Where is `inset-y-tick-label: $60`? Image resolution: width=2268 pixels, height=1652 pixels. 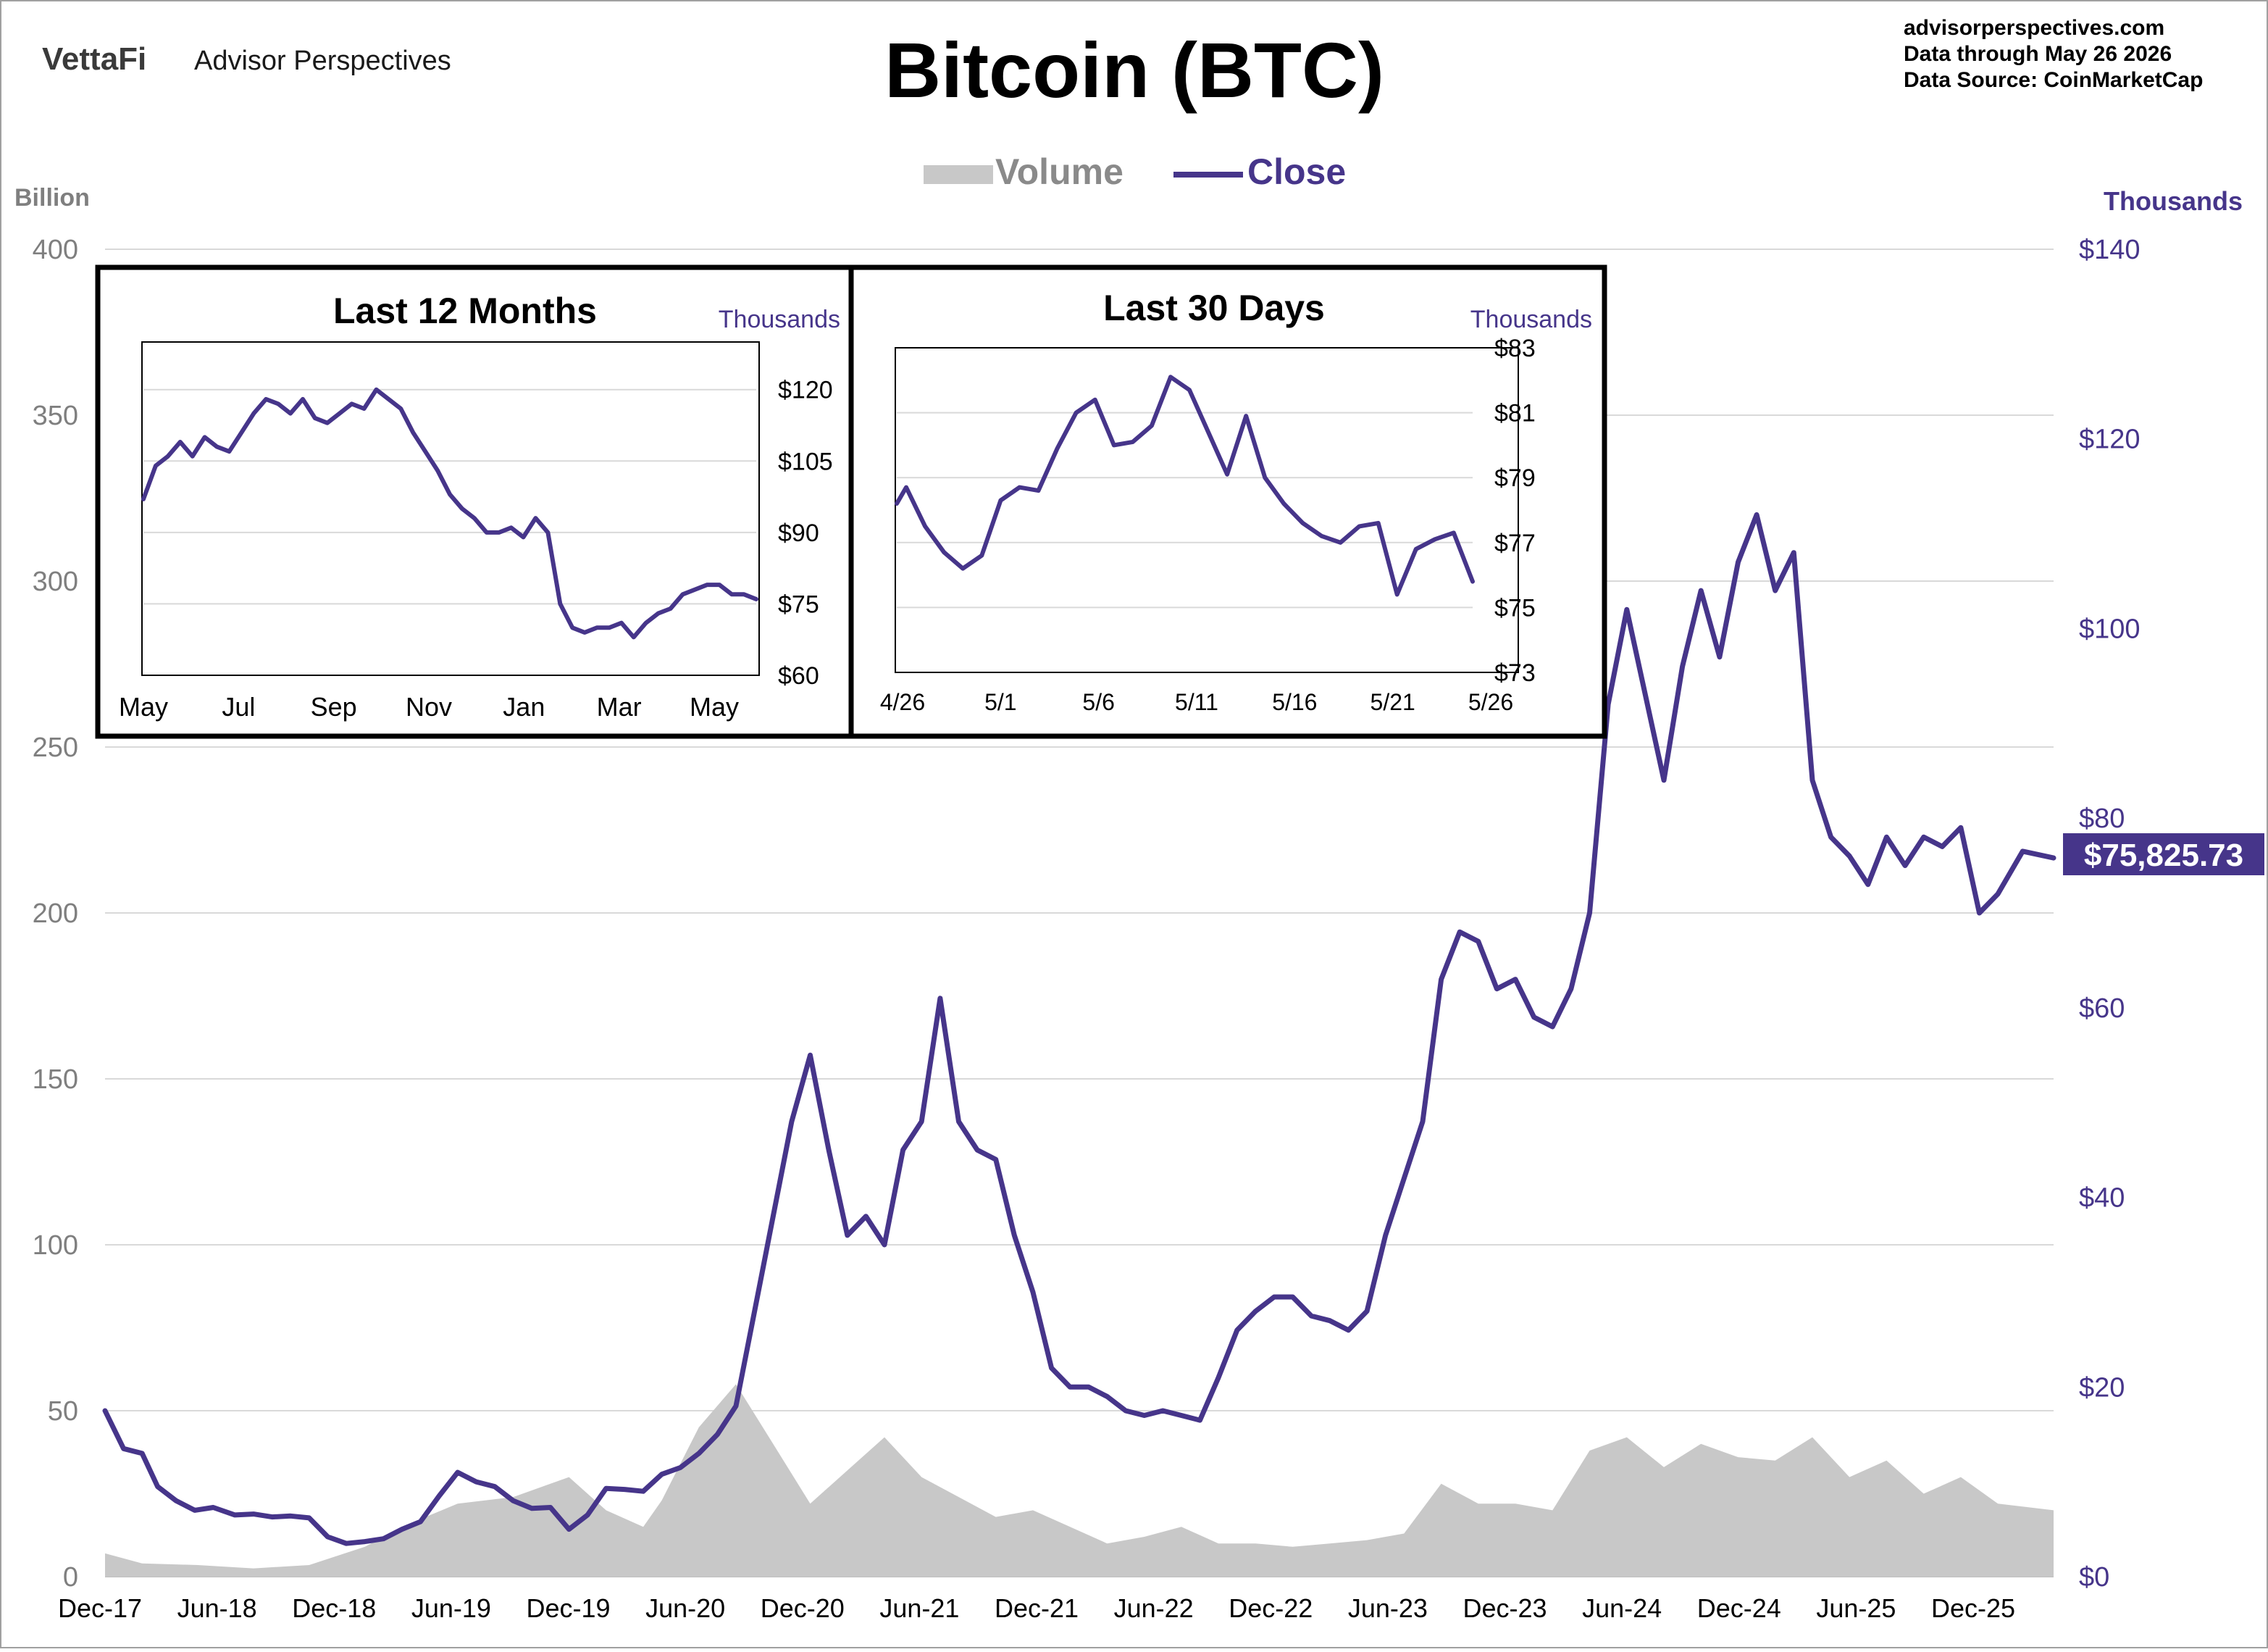 inset-y-tick-label: $60 is located at coordinates (799, 676).